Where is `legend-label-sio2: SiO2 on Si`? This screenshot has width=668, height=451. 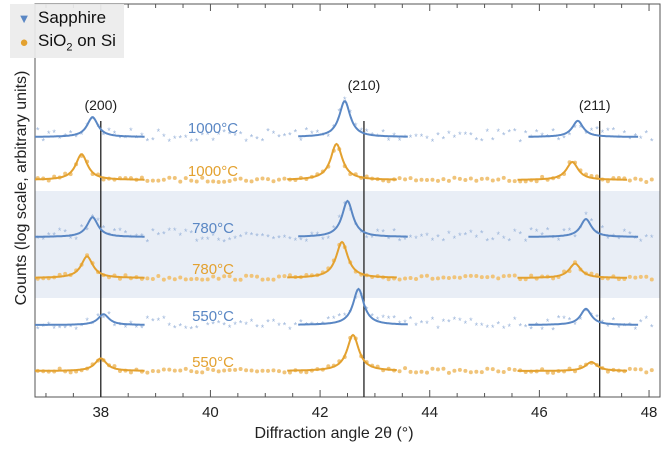 legend-label-sio2: SiO2 on Si is located at coordinates (77, 42).